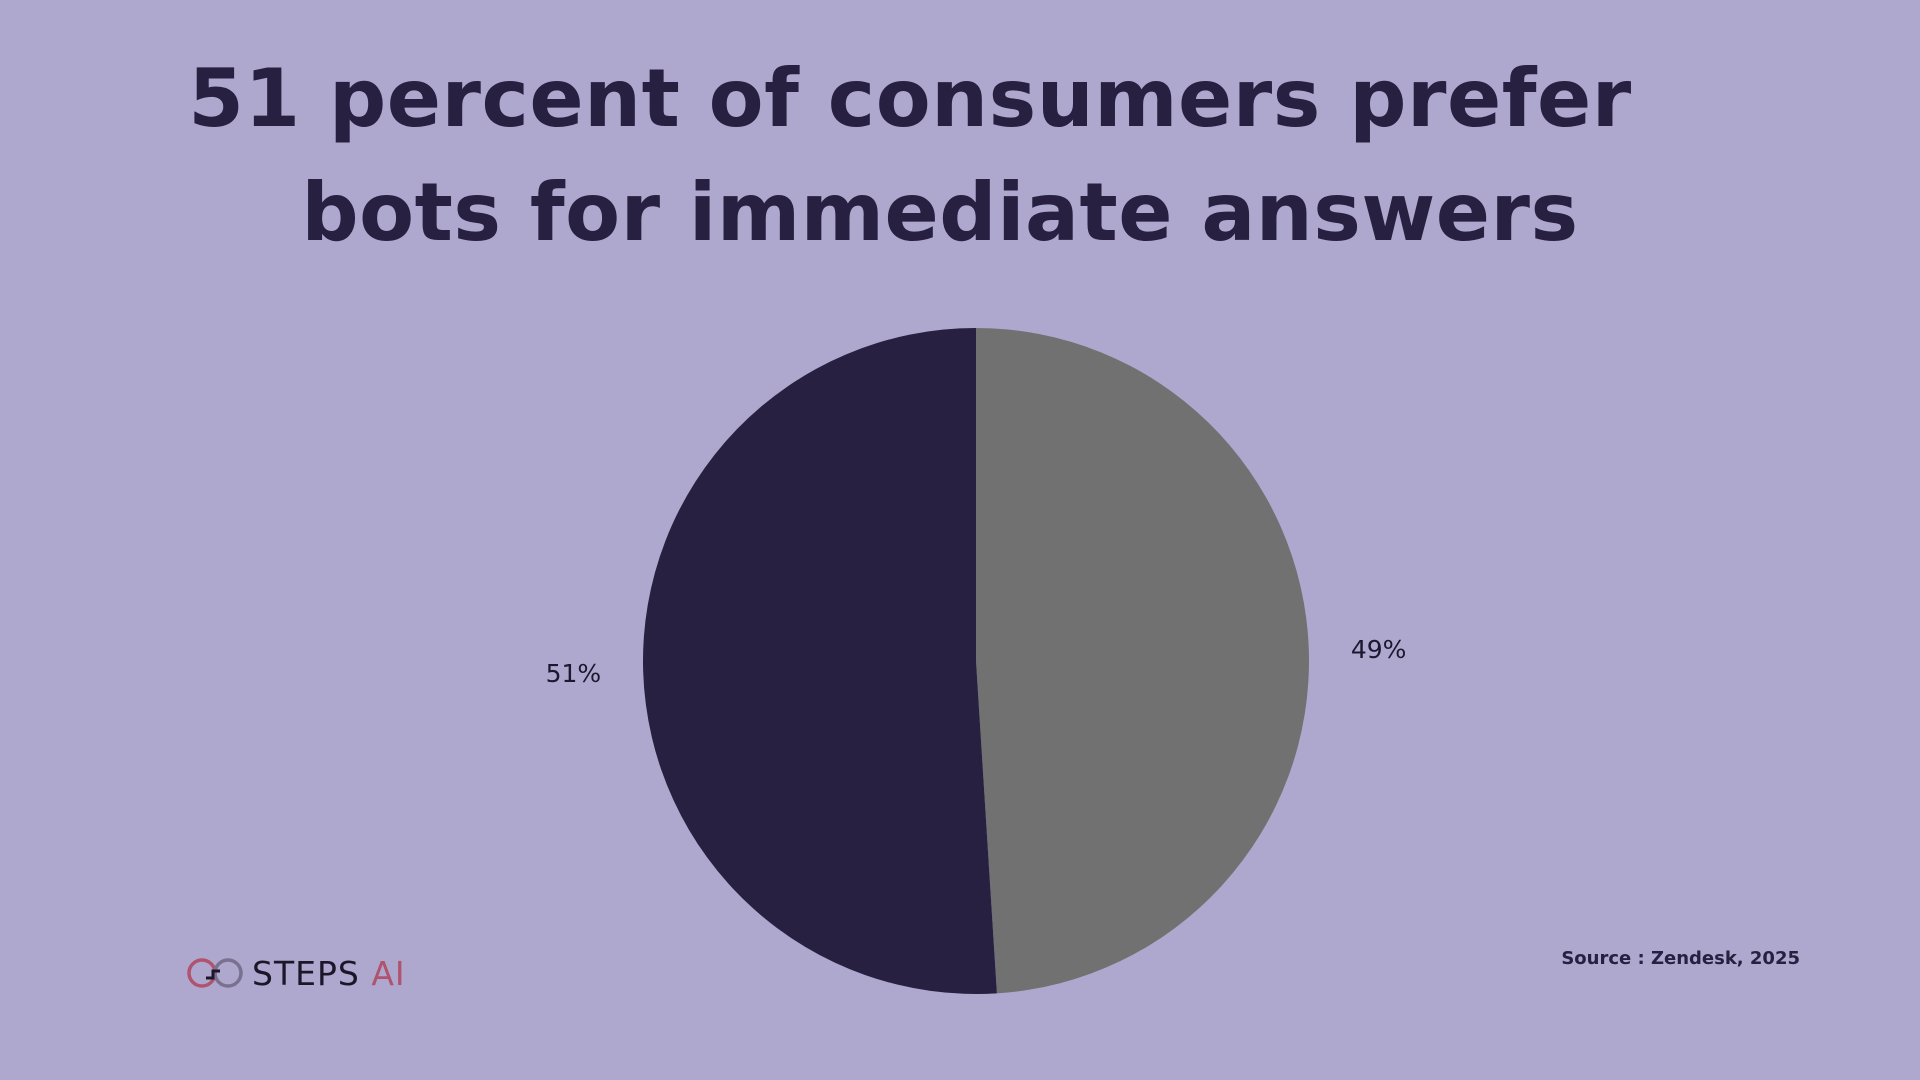  Describe the element at coordinates (574, 673) in the screenshot. I see `slice-label-2: 51%` at that location.